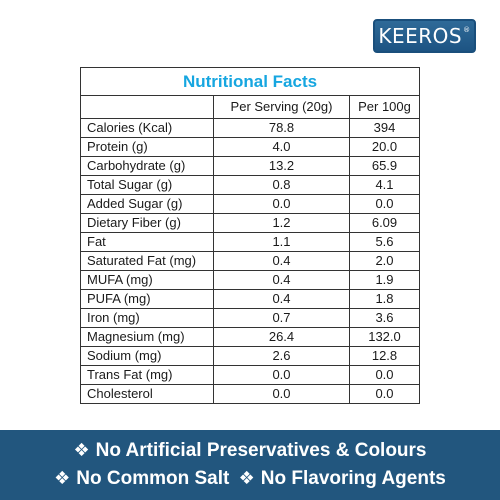  I want to click on nutrient-label: PUFA (mg), so click(147, 299).